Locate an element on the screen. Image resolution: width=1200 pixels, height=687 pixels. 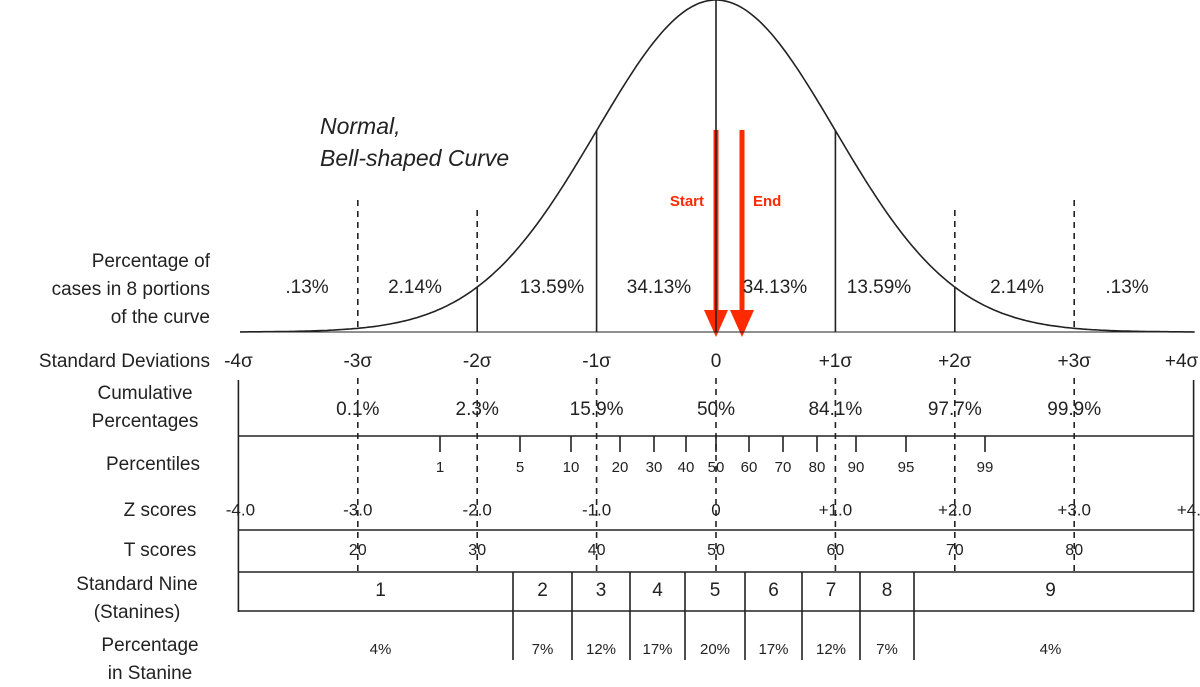
row-value: -1σ is located at coordinates (596, 361).